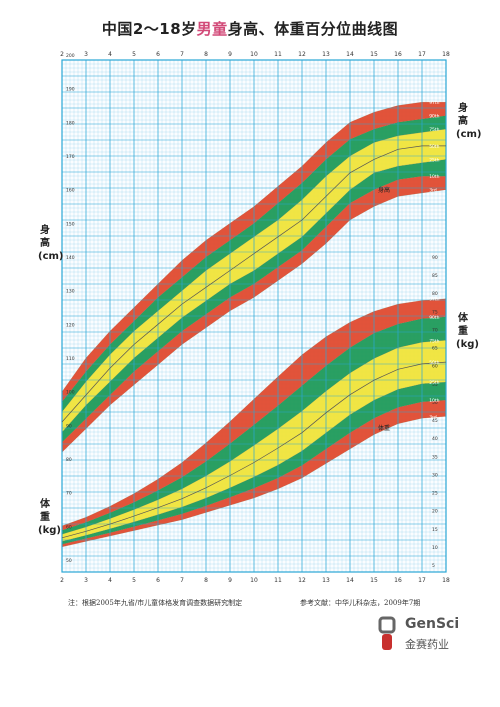 This screenshot has height=707, width=500. What do you see at coordinates (435, 312) in the screenshot?
I see `weight-tick: 75` at bounding box center [435, 312].